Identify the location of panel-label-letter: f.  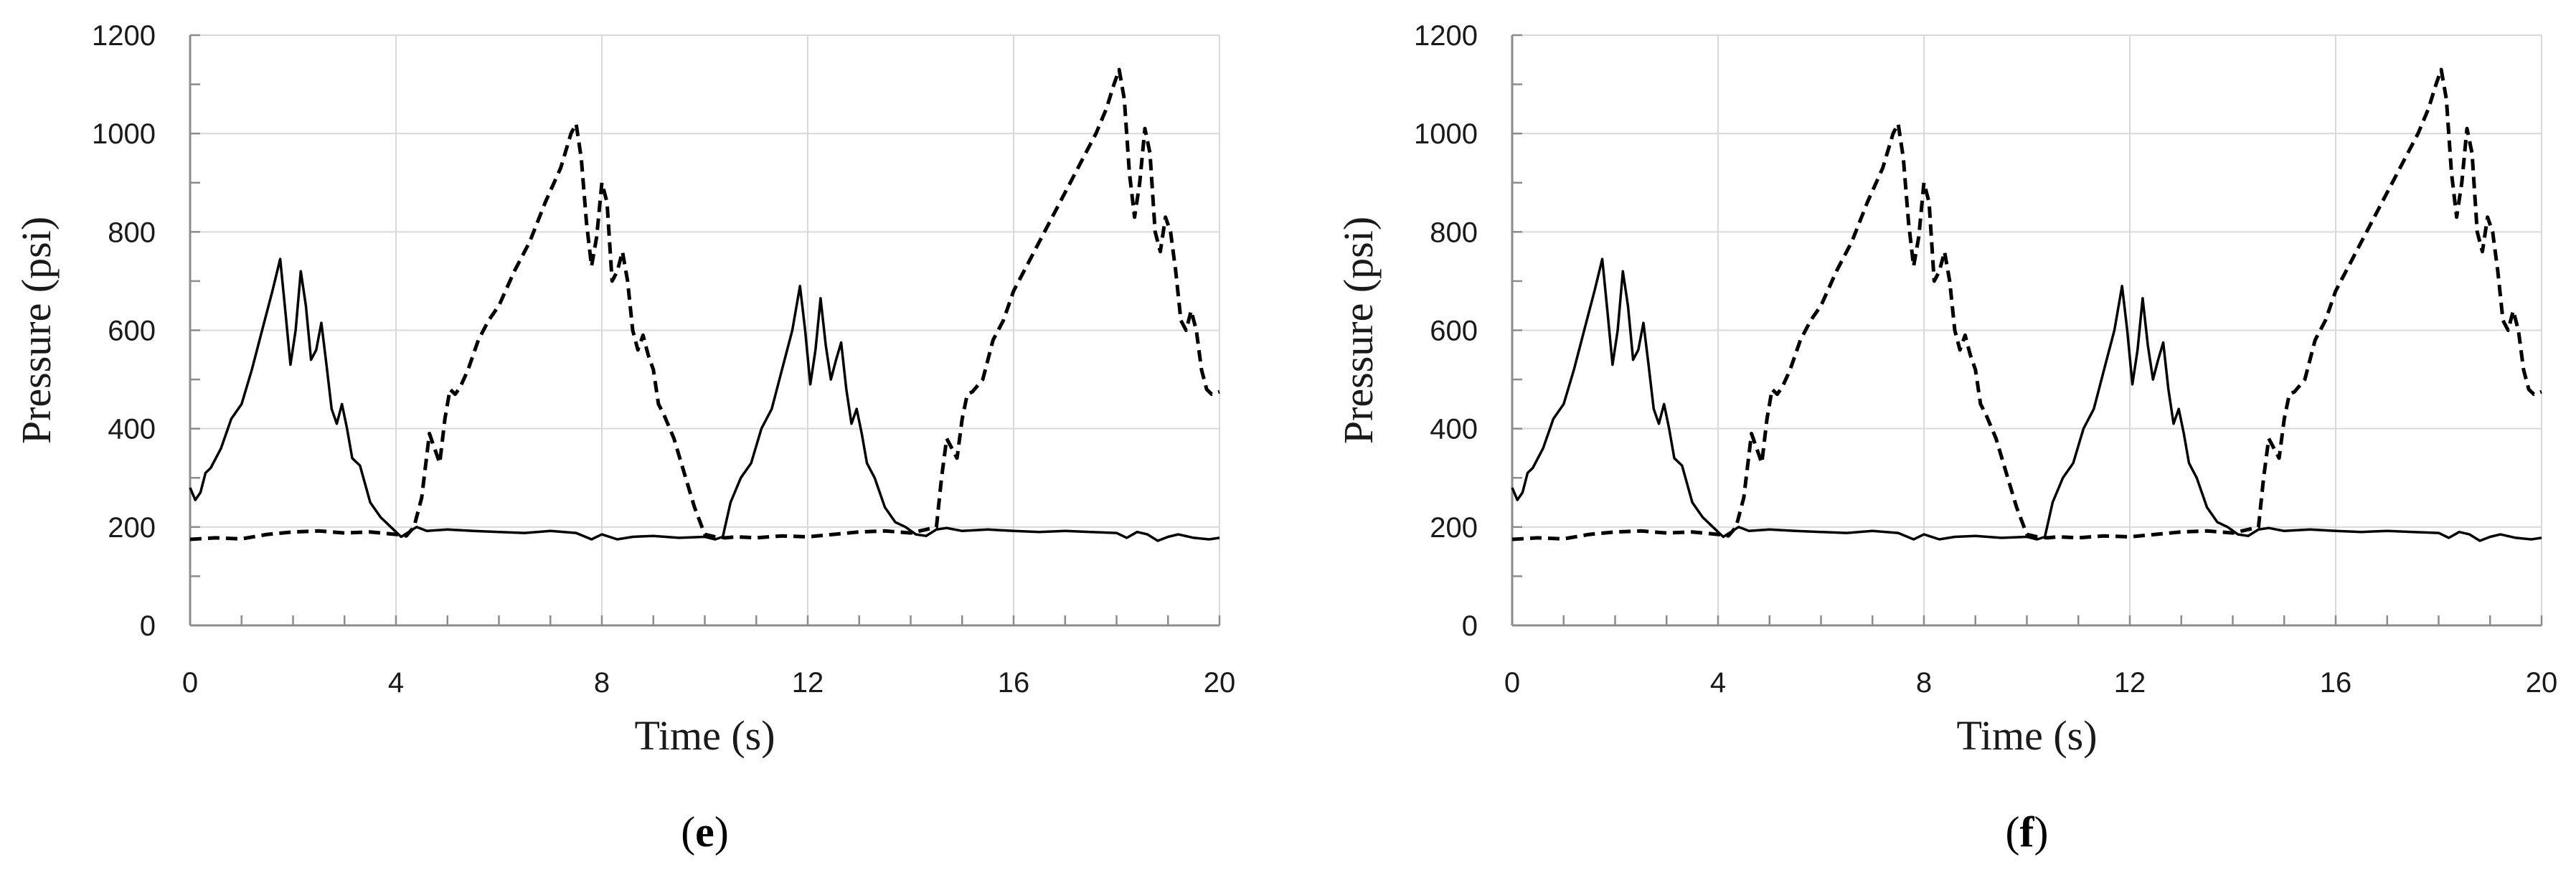
(2027, 832).